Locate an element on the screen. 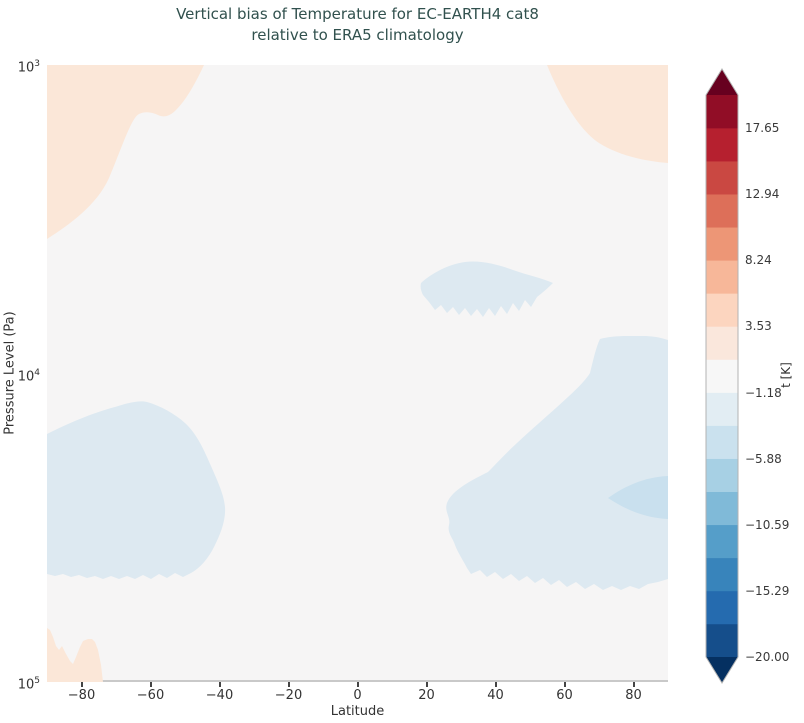 This screenshot has width=804, height=723. y-tick-label: 10³ is located at coordinates (28, 67).